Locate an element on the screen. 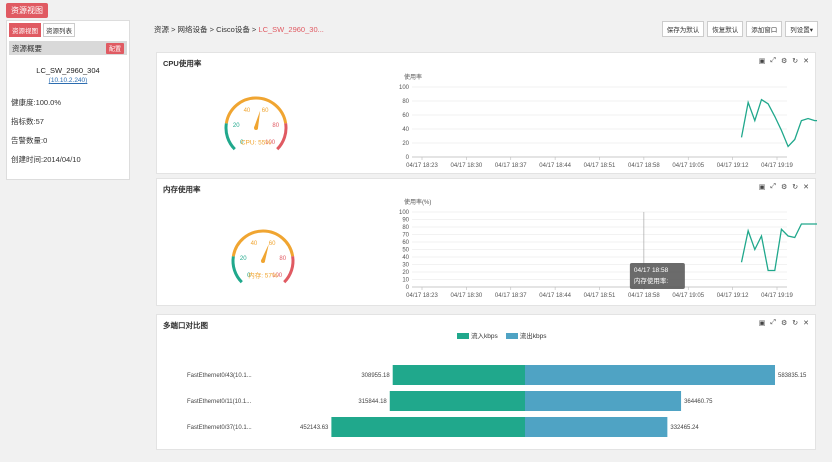 Image resolution: width=832 pixels, height=462 pixels. memory-panel-icons: ▣ ⤢ ⚙ ↻ ✕ is located at coordinates (784, 187).